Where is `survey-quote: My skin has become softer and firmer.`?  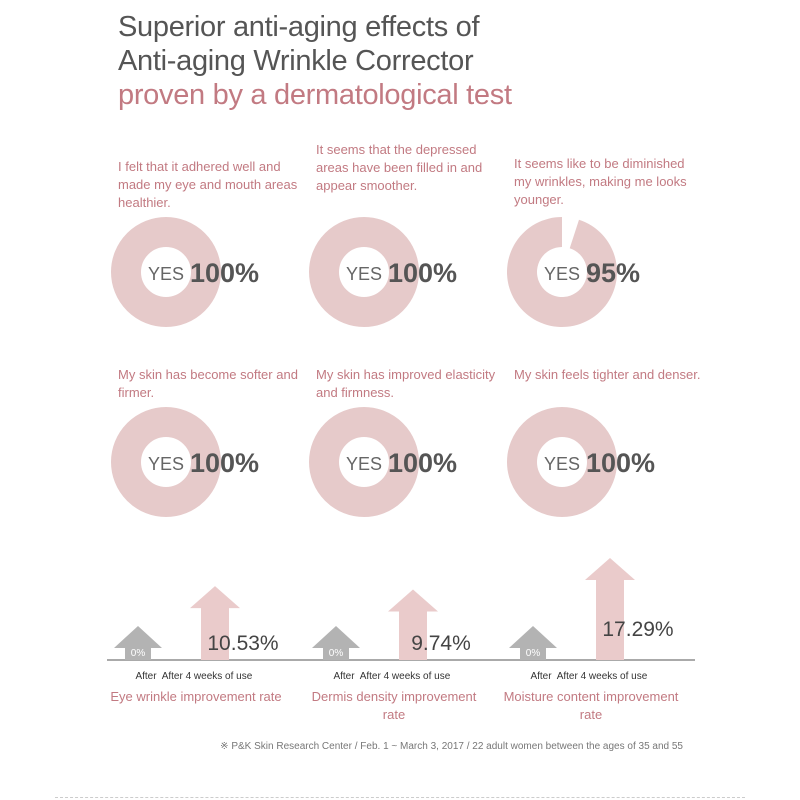 survey-quote: My skin has become softer and firmer. is located at coordinates (208, 383).